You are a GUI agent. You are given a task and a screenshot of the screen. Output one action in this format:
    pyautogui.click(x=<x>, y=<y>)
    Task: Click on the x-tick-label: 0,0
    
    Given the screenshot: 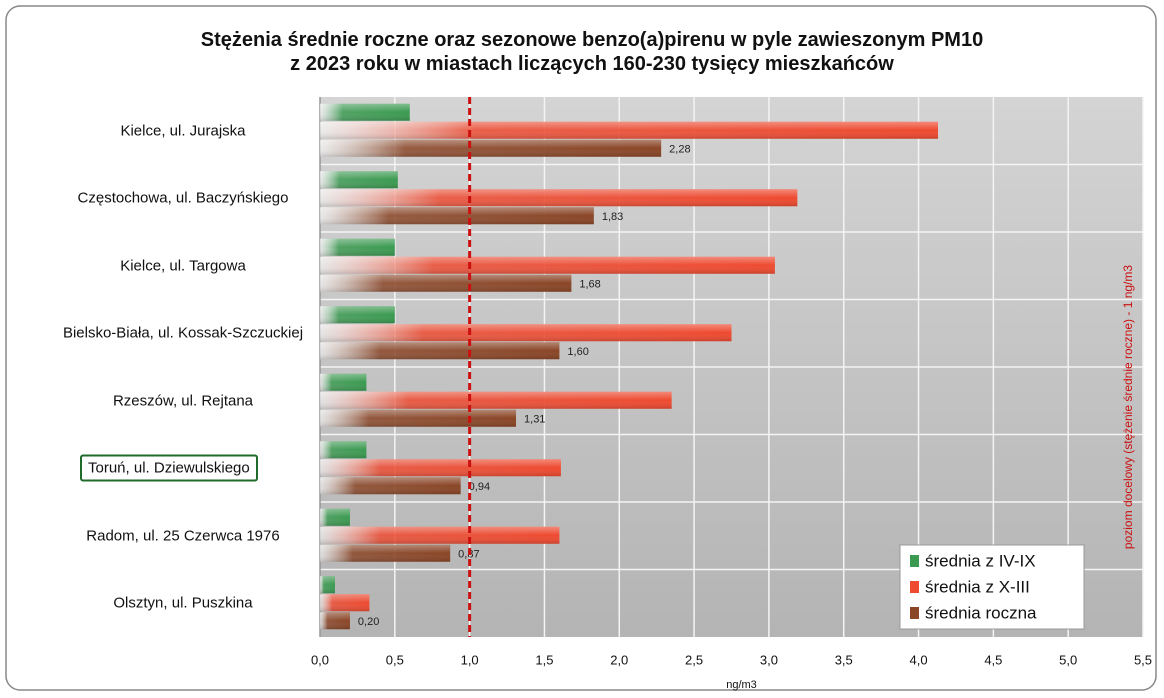 What is the action you would take?
    pyautogui.click(x=320, y=659)
    